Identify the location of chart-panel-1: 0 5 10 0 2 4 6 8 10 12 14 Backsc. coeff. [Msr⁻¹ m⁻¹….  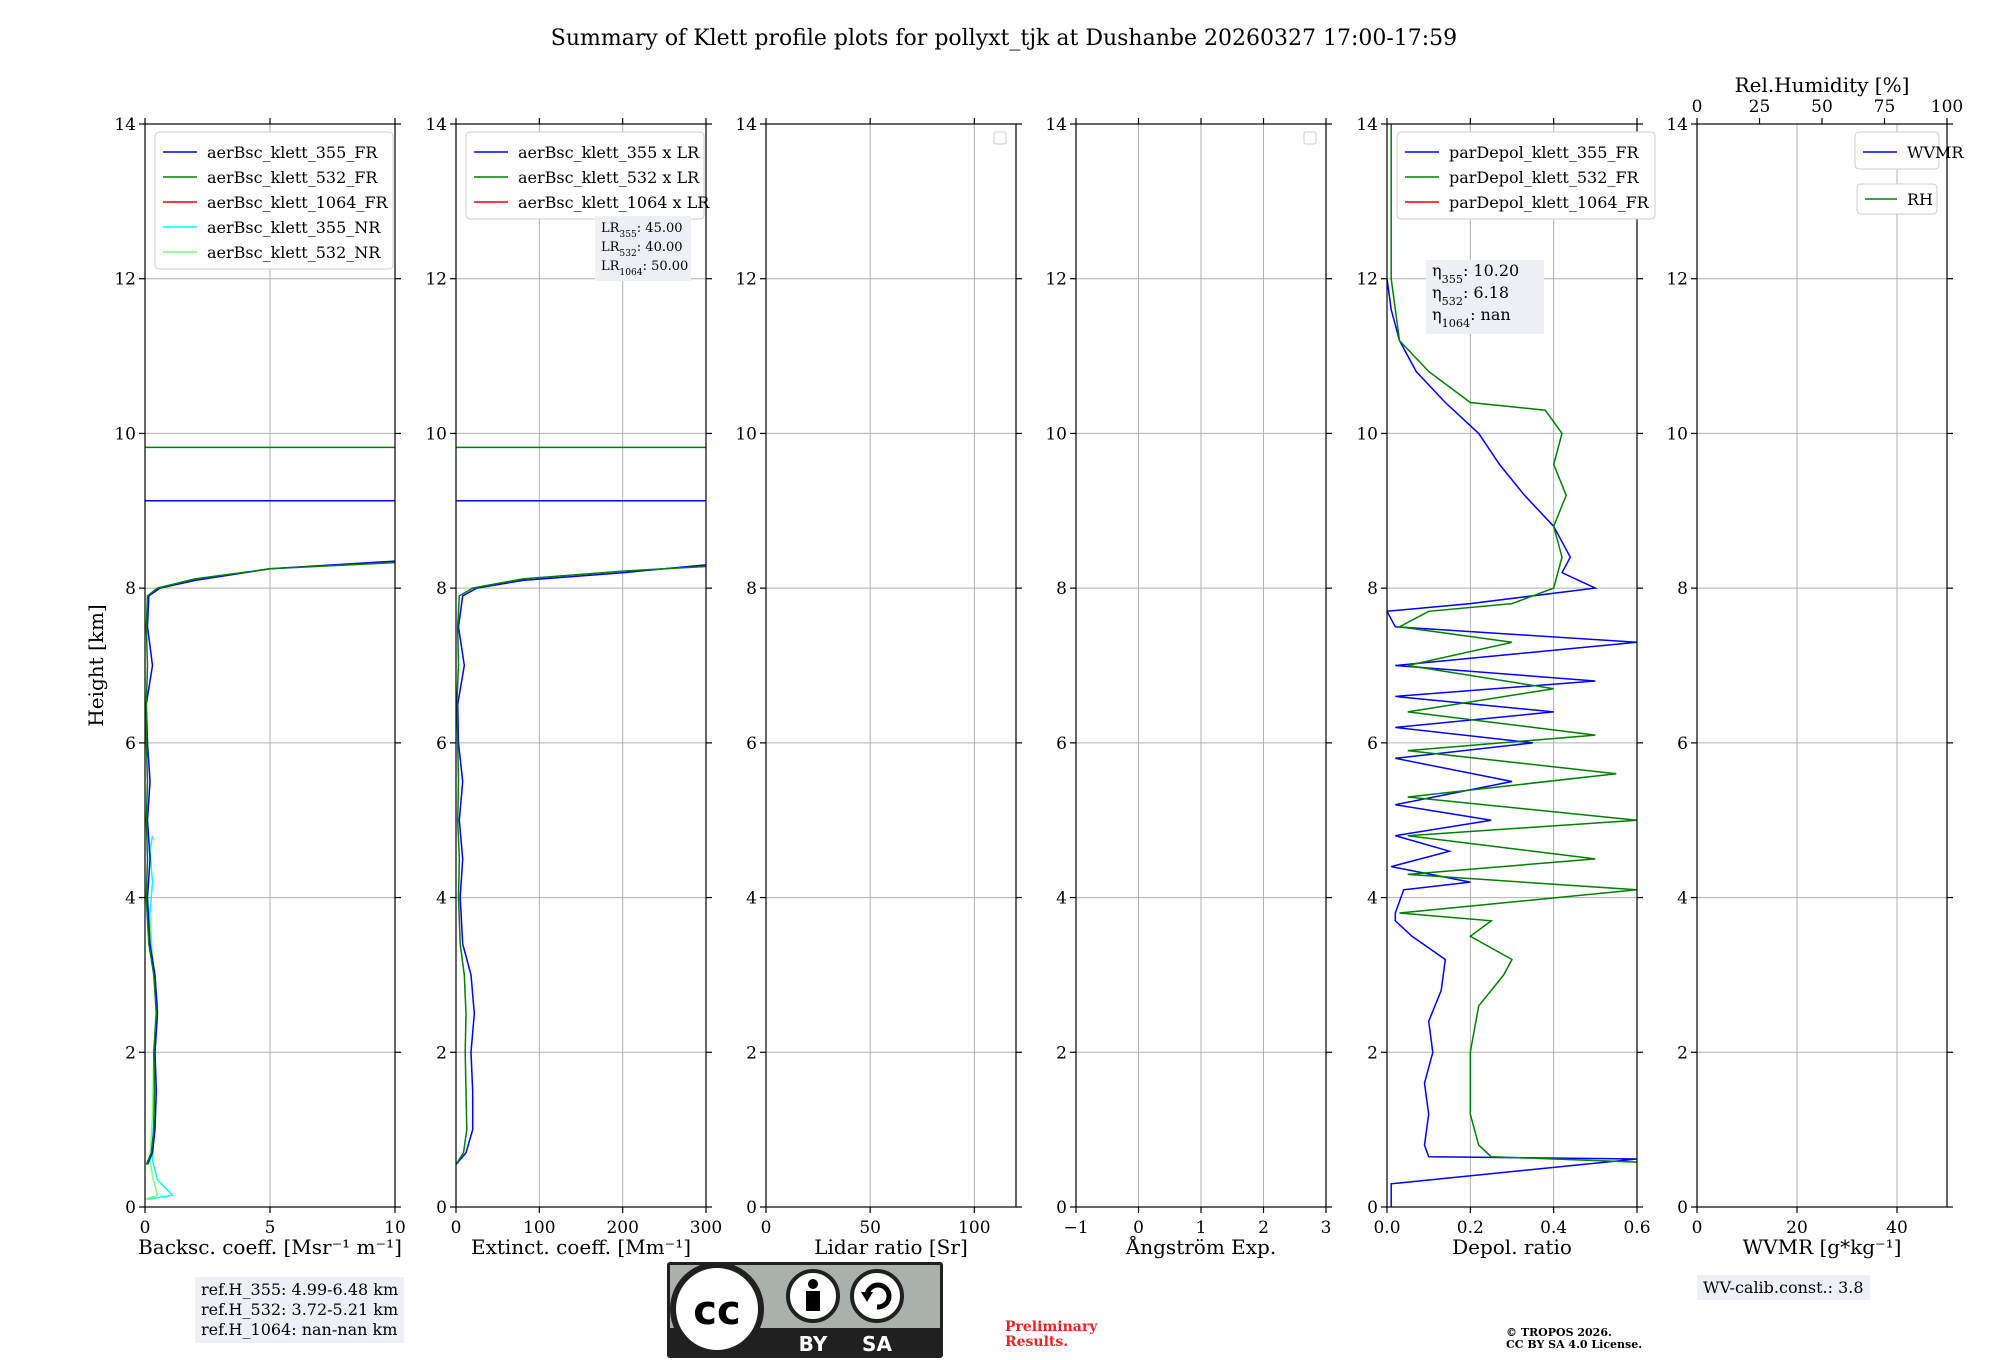
(245, 687).